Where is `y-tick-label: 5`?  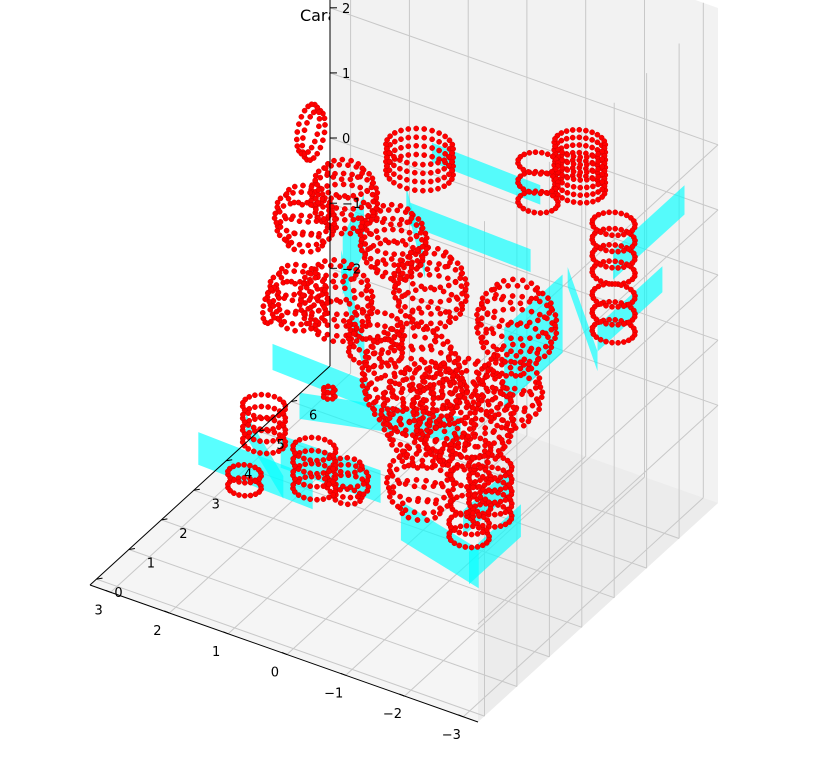 y-tick-label: 5 is located at coordinates (280, 445).